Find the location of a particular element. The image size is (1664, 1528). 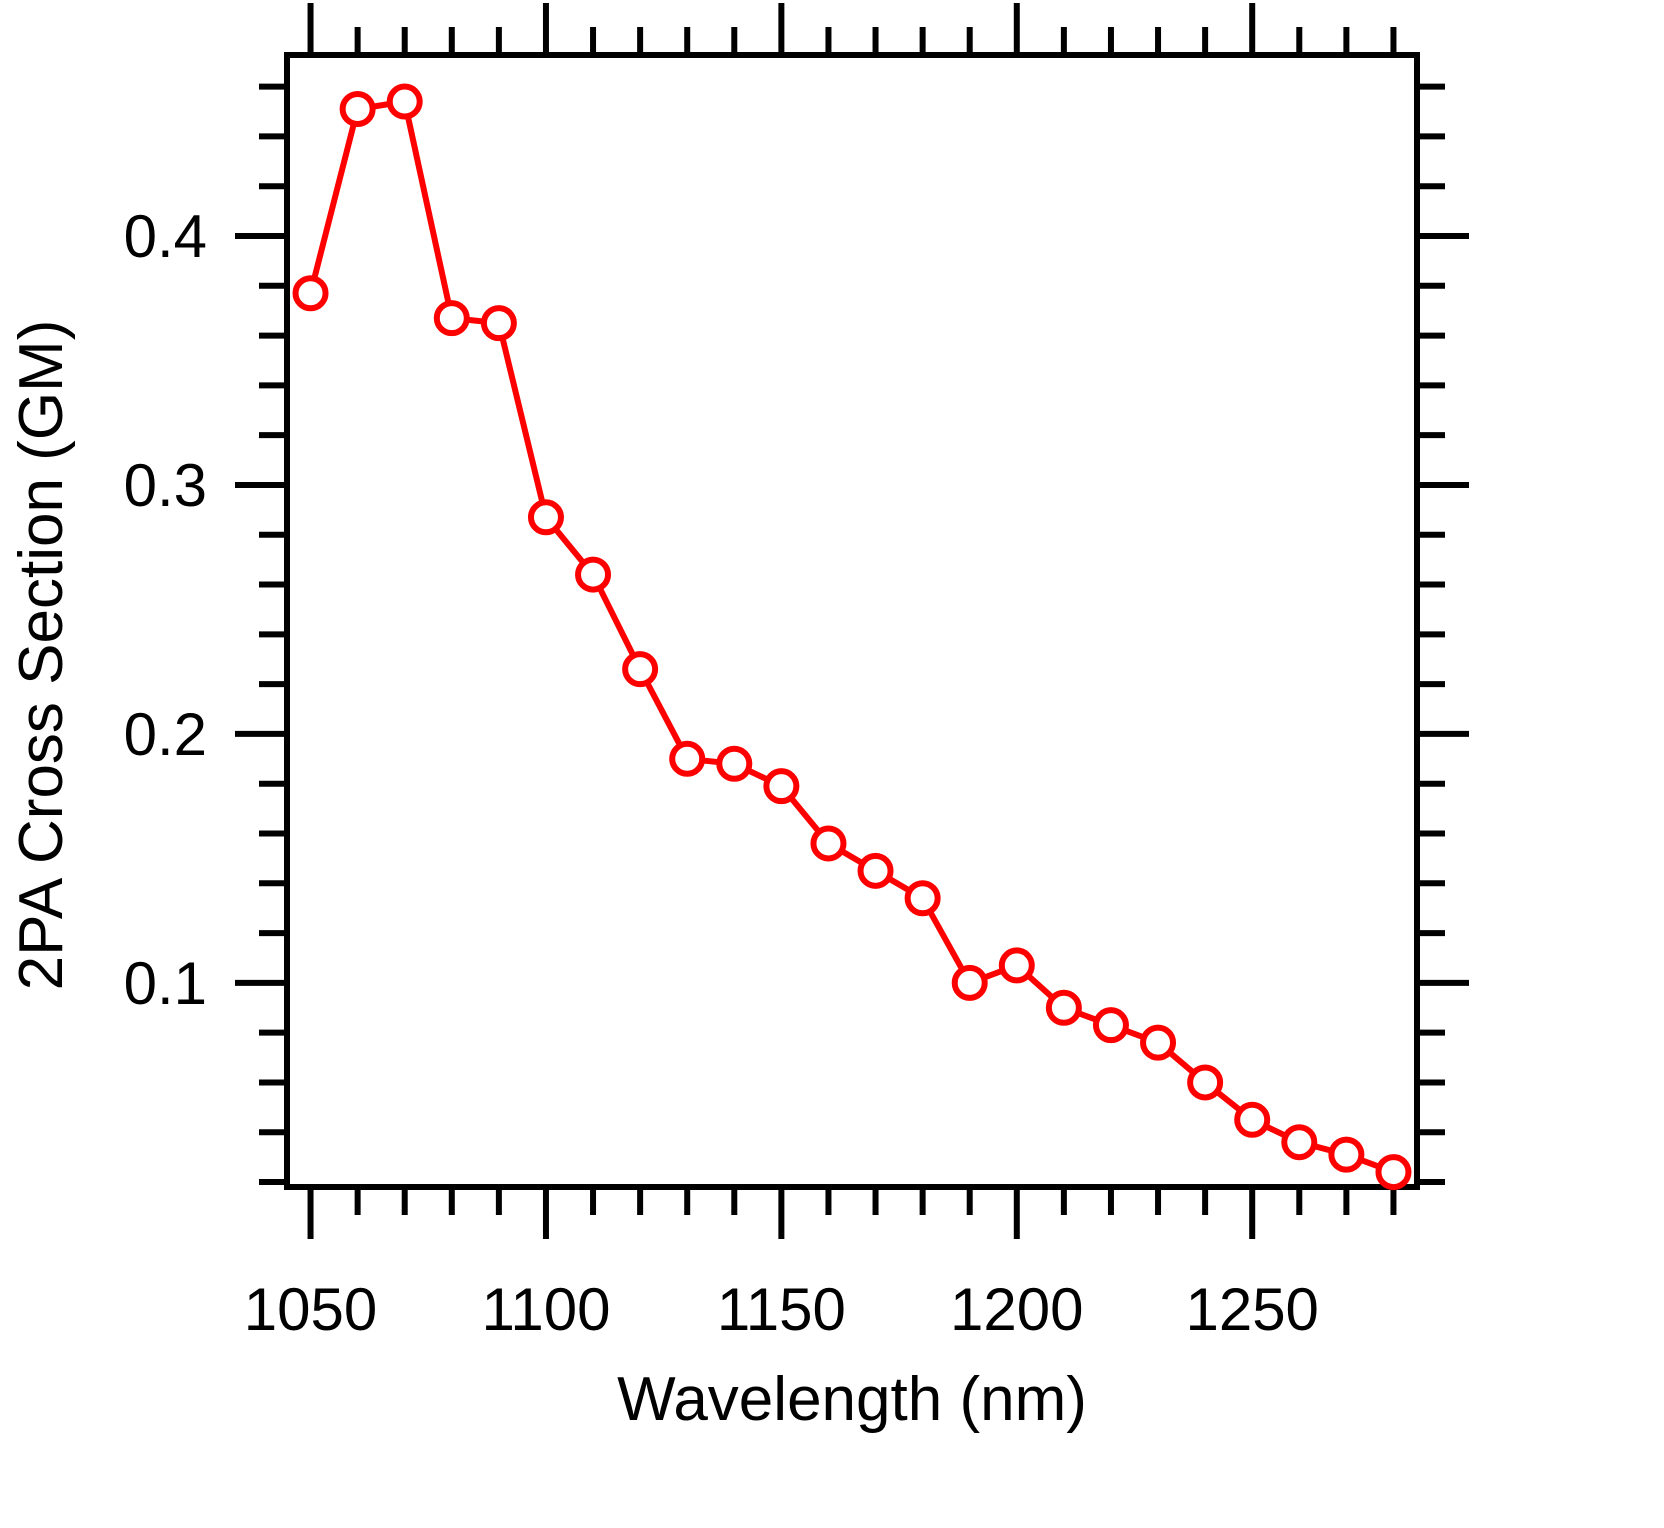

x-tick-label: 1050 is located at coordinates (310, 1309).